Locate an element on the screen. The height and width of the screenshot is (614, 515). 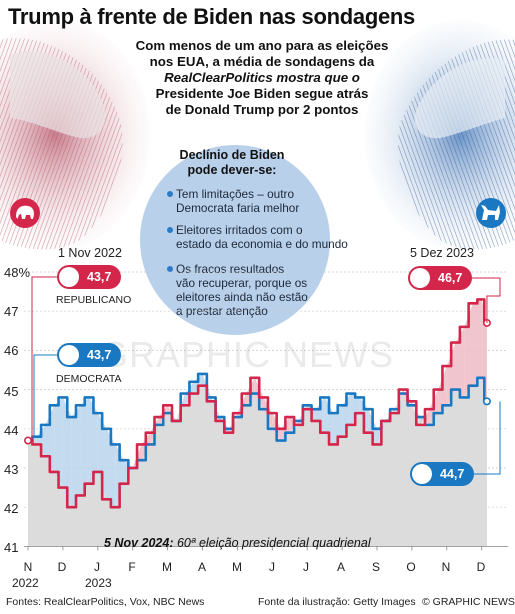
end-democrat-connector is located at coordinates (487, 438).